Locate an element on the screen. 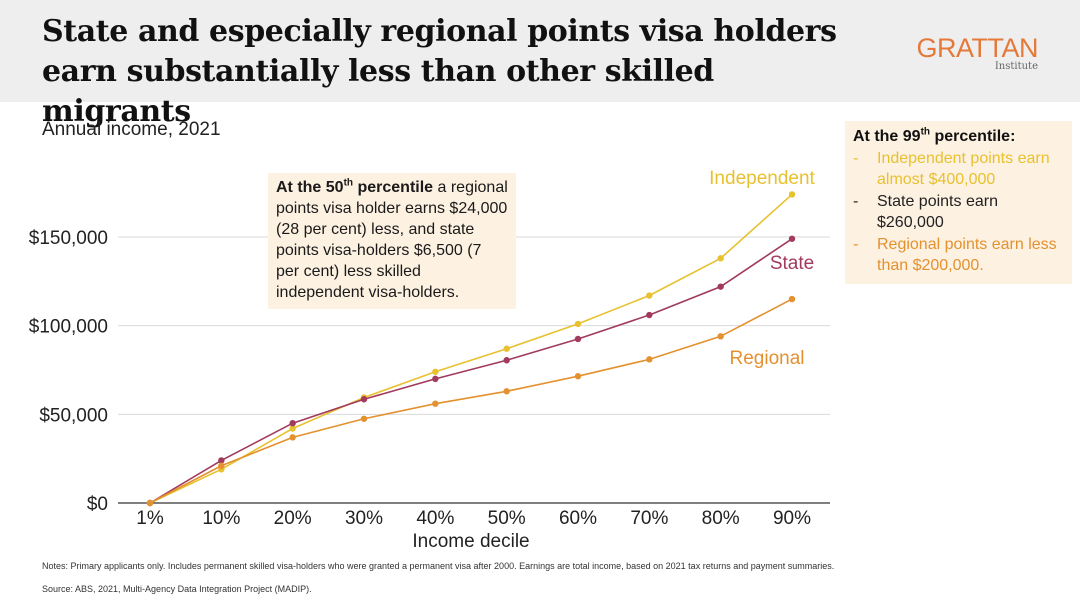 This screenshot has height=608, width=1080. annotation99-head-prefix: At the 99 is located at coordinates (887, 136).